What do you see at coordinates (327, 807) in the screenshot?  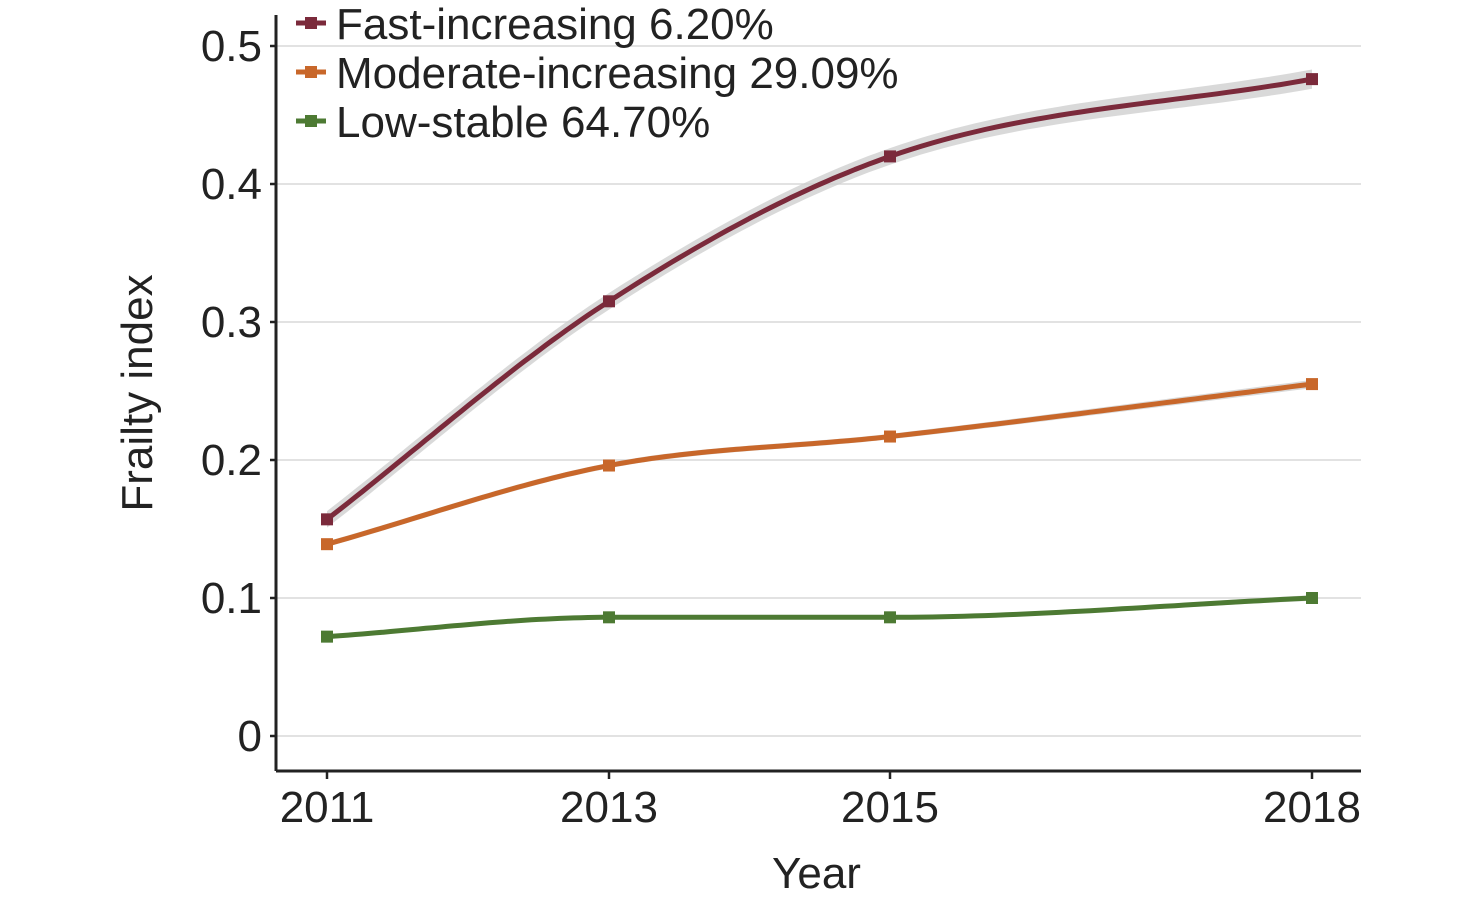 I see `x-tick-label-0: 2011` at bounding box center [327, 807].